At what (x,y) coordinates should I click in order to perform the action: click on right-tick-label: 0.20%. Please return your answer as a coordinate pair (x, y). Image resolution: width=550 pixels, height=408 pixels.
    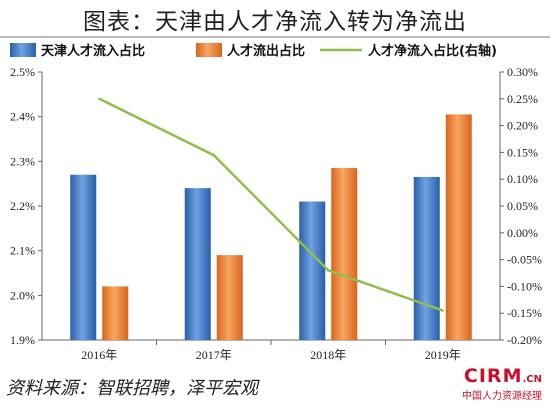
    Looking at the image, I should click on (522, 126).